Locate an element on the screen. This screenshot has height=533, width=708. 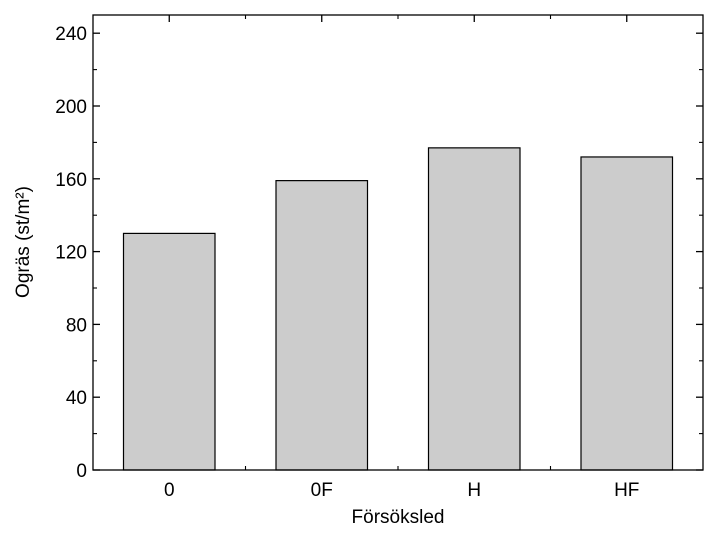
x-tick-label: HF is located at coordinates (626, 490).